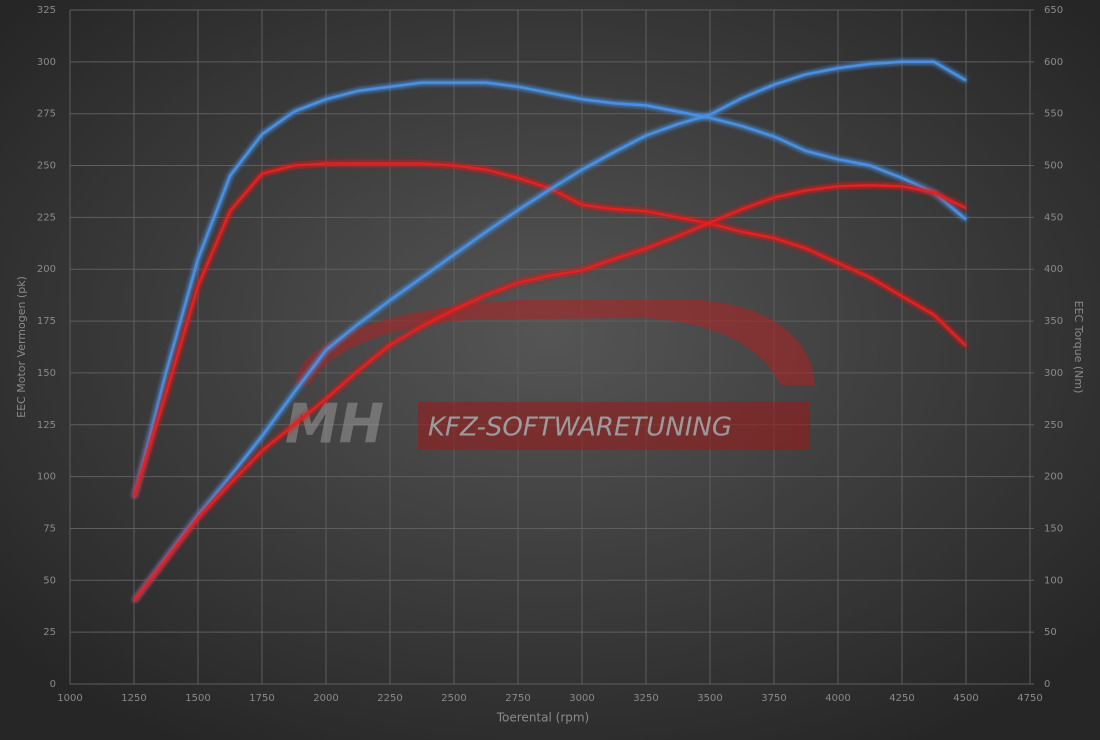 This screenshot has height=740, width=1100. I want to click on x-tick-label: 4750, so click(1029, 698).